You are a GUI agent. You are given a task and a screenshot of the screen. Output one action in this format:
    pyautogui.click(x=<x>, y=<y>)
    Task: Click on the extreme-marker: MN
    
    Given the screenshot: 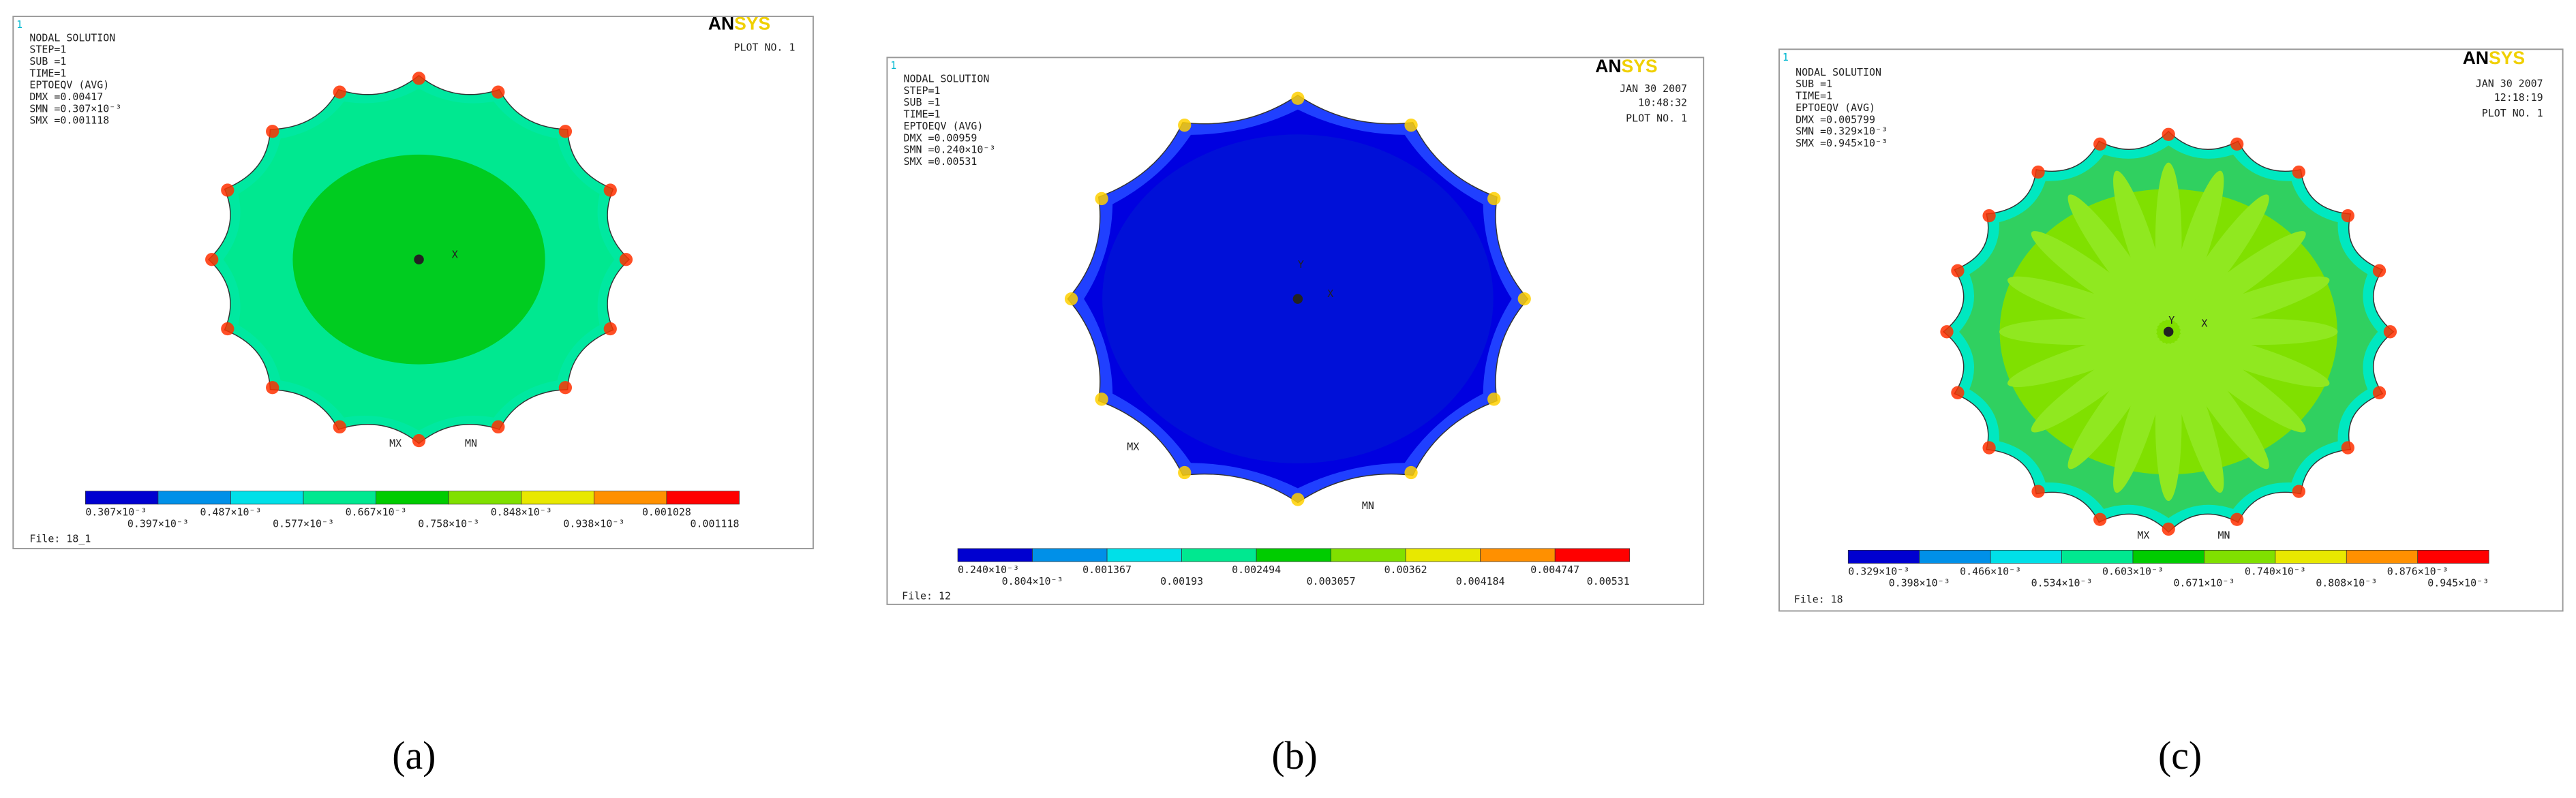 What is the action you would take?
    pyautogui.click(x=2224, y=535)
    